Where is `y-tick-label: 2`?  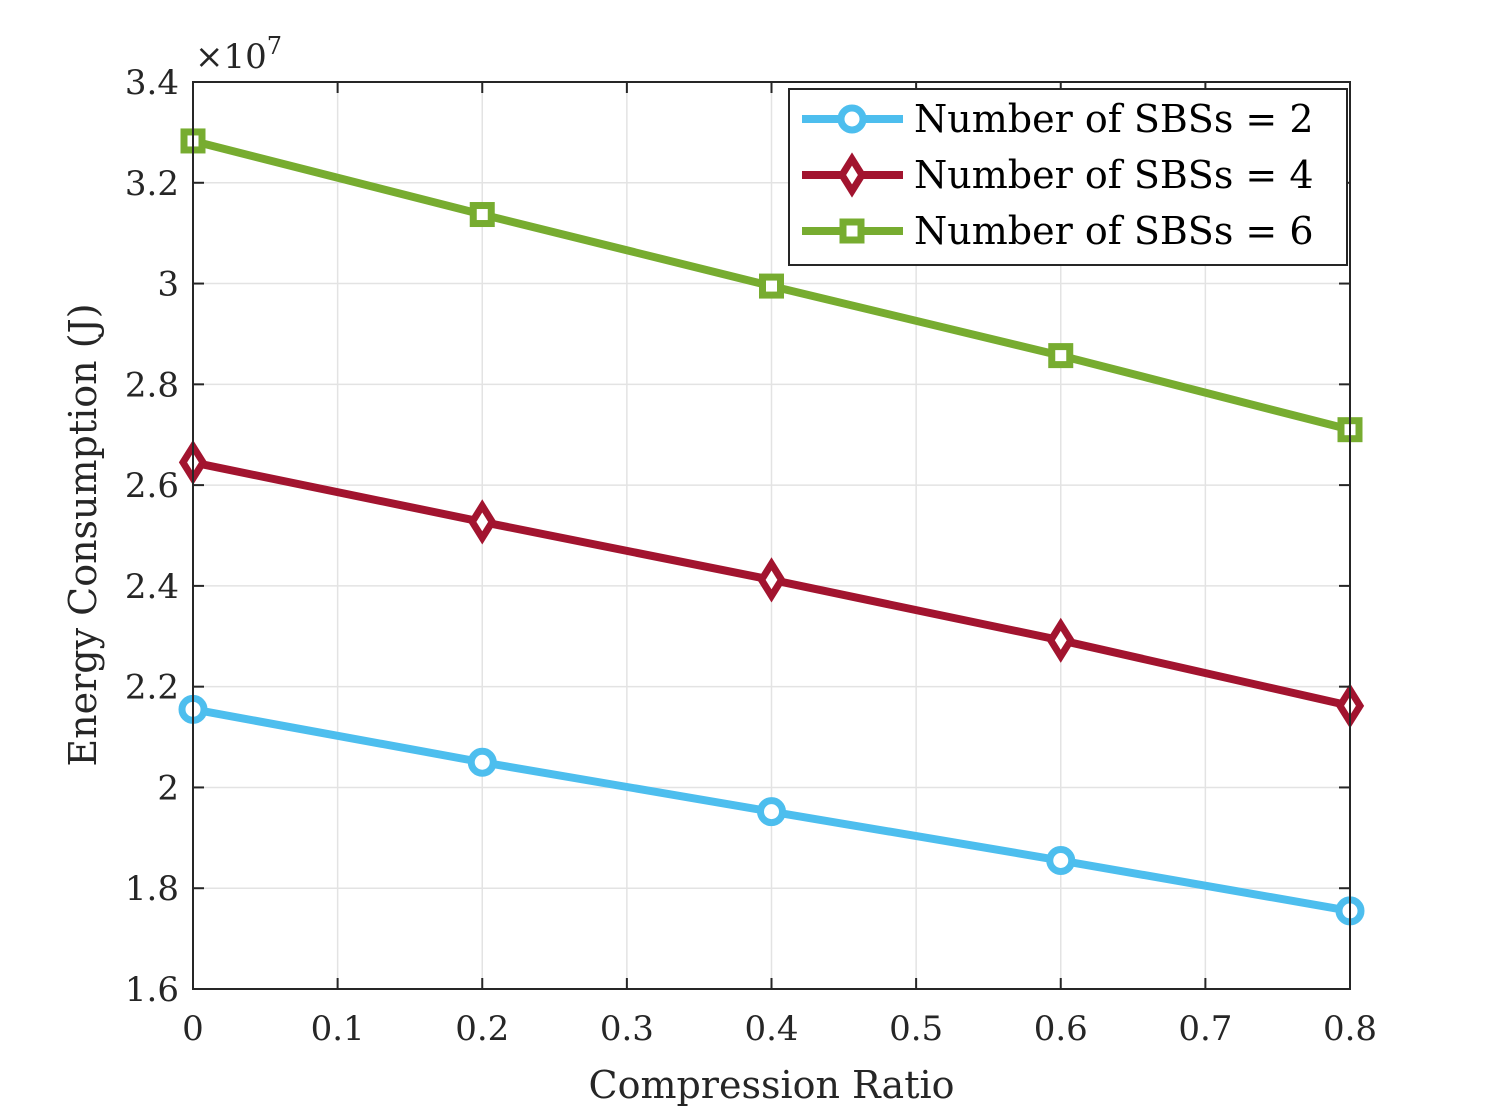
y-tick-label: 2 is located at coordinates (168, 788).